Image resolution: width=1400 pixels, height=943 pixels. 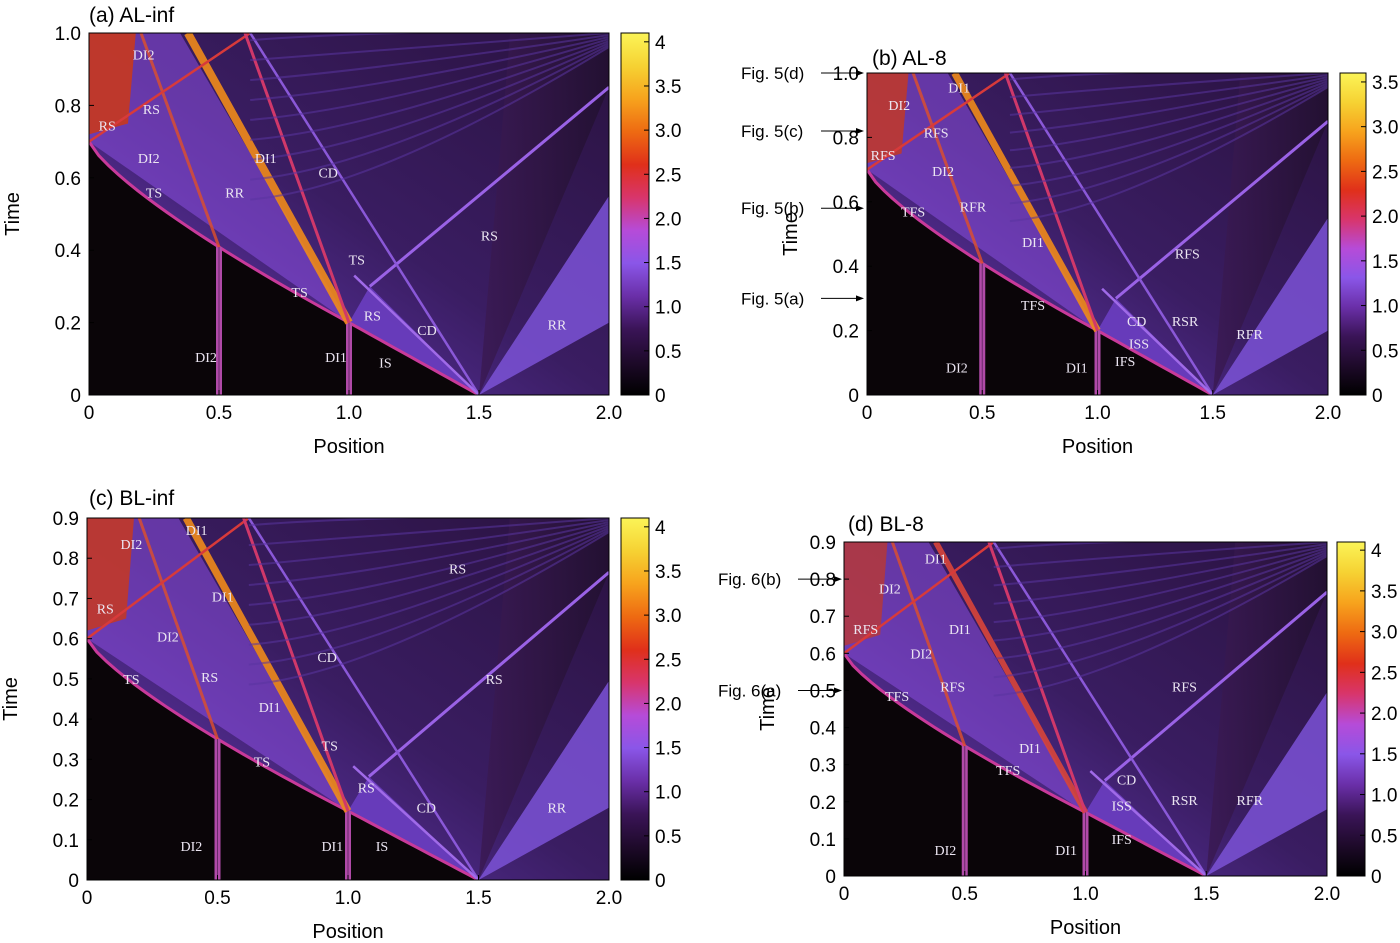 What do you see at coordinates (382, 847) in the screenshot?
I see `region-label: IS` at bounding box center [382, 847].